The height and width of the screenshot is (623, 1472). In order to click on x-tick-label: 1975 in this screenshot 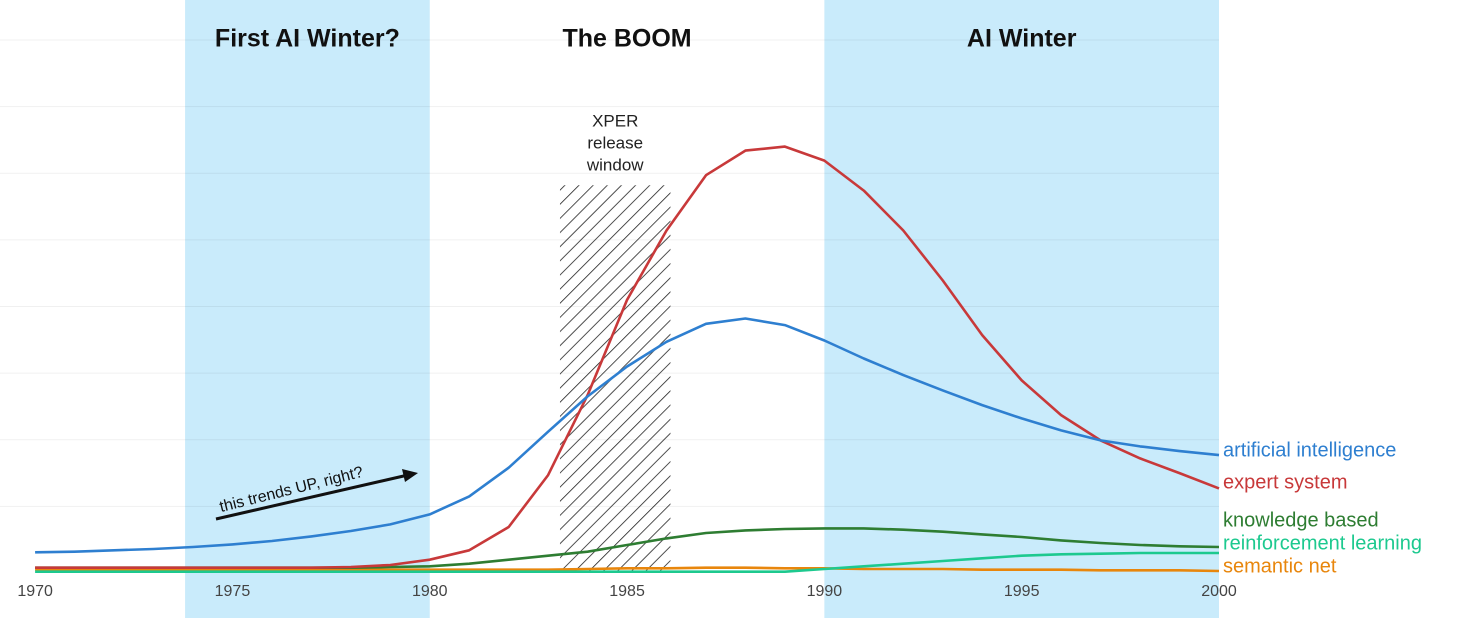, I will do `click(233, 591)`.